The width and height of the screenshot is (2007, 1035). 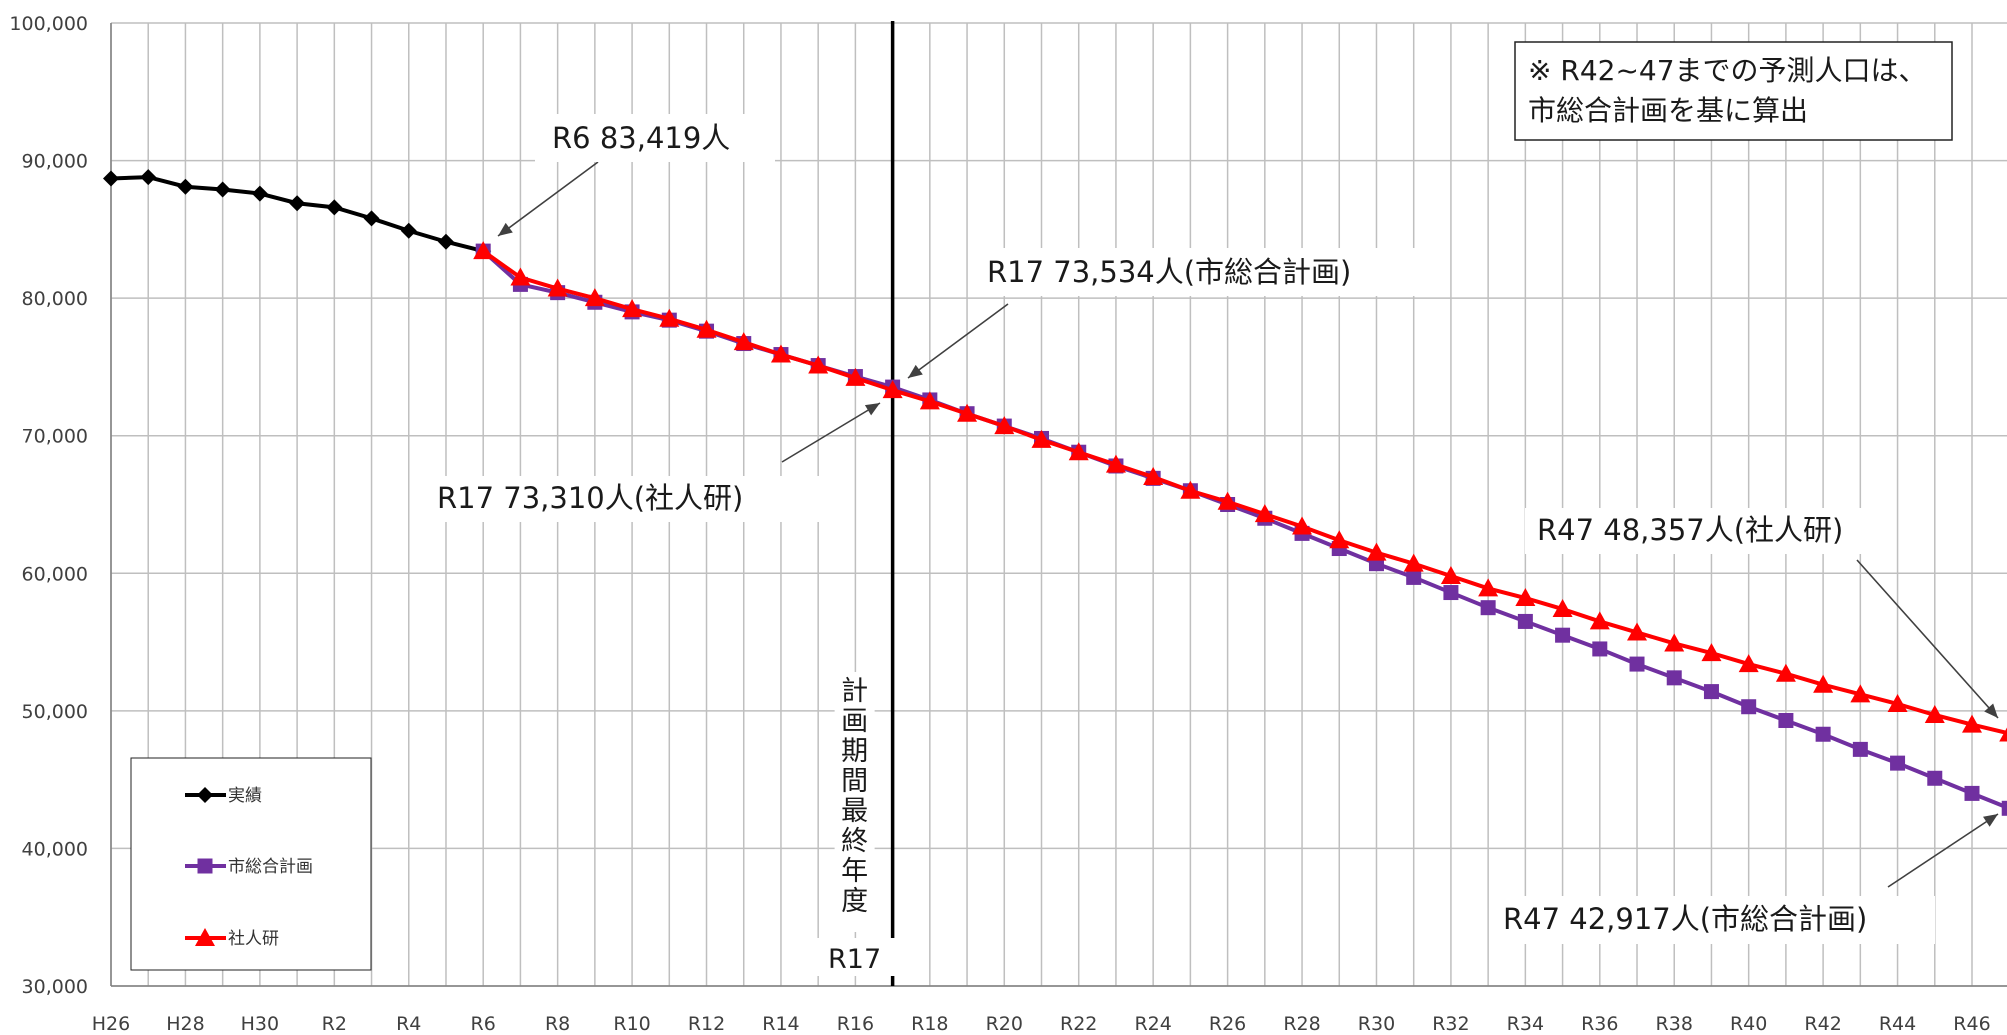 What do you see at coordinates (1685, 919) in the screenshot?
I see `annotation-r47_city: R47 42,917人(市総合計画)` at bounding box center [1685, 919].